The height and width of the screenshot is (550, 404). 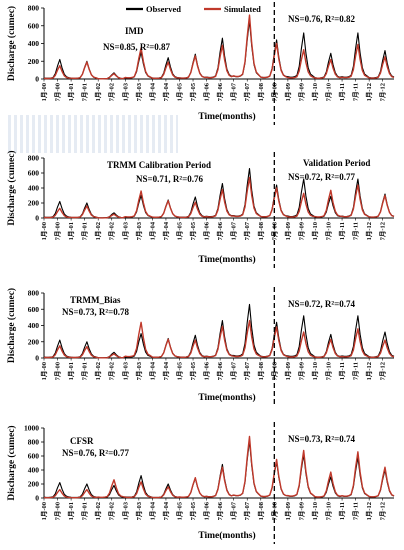 What do you see at coordinates (134, 31) in the screenshot?
I see `panel-annotation: IMD` at bounding box center [134, 31].